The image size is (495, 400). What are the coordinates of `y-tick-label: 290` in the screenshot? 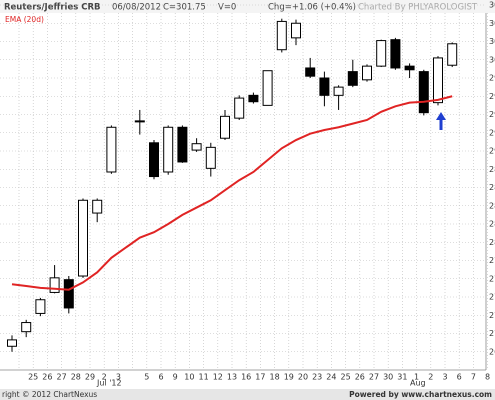 It's located at (492, 151).